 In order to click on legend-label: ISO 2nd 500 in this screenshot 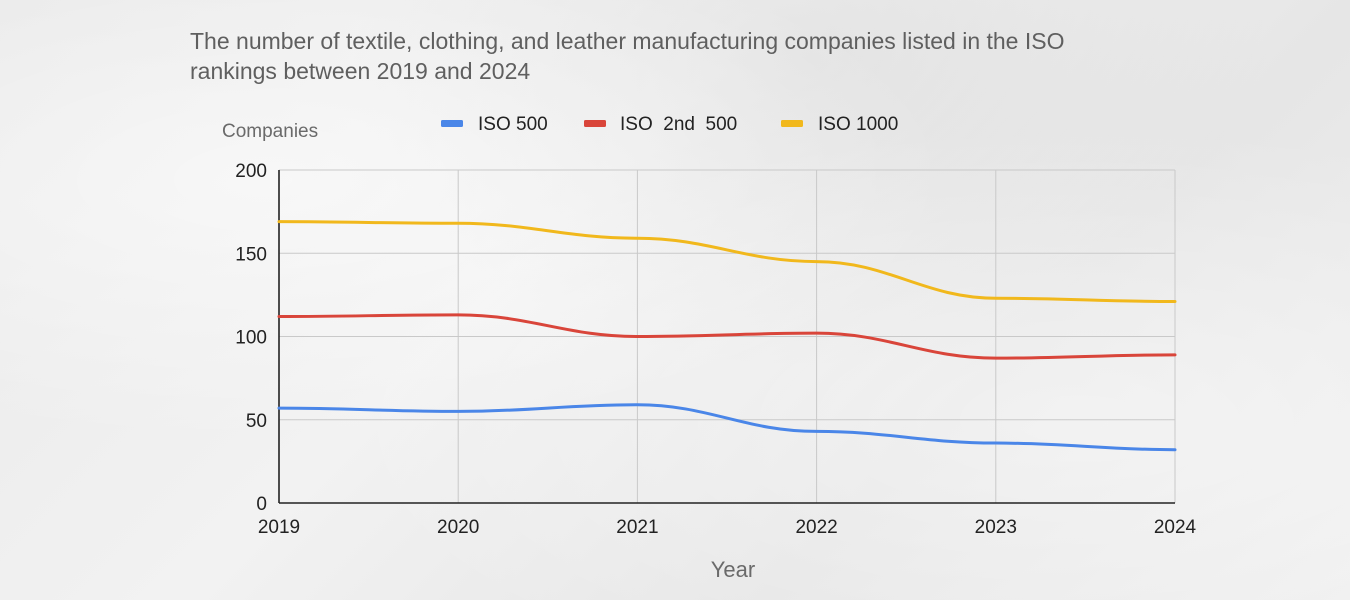, I will do `click(678, 124)`.